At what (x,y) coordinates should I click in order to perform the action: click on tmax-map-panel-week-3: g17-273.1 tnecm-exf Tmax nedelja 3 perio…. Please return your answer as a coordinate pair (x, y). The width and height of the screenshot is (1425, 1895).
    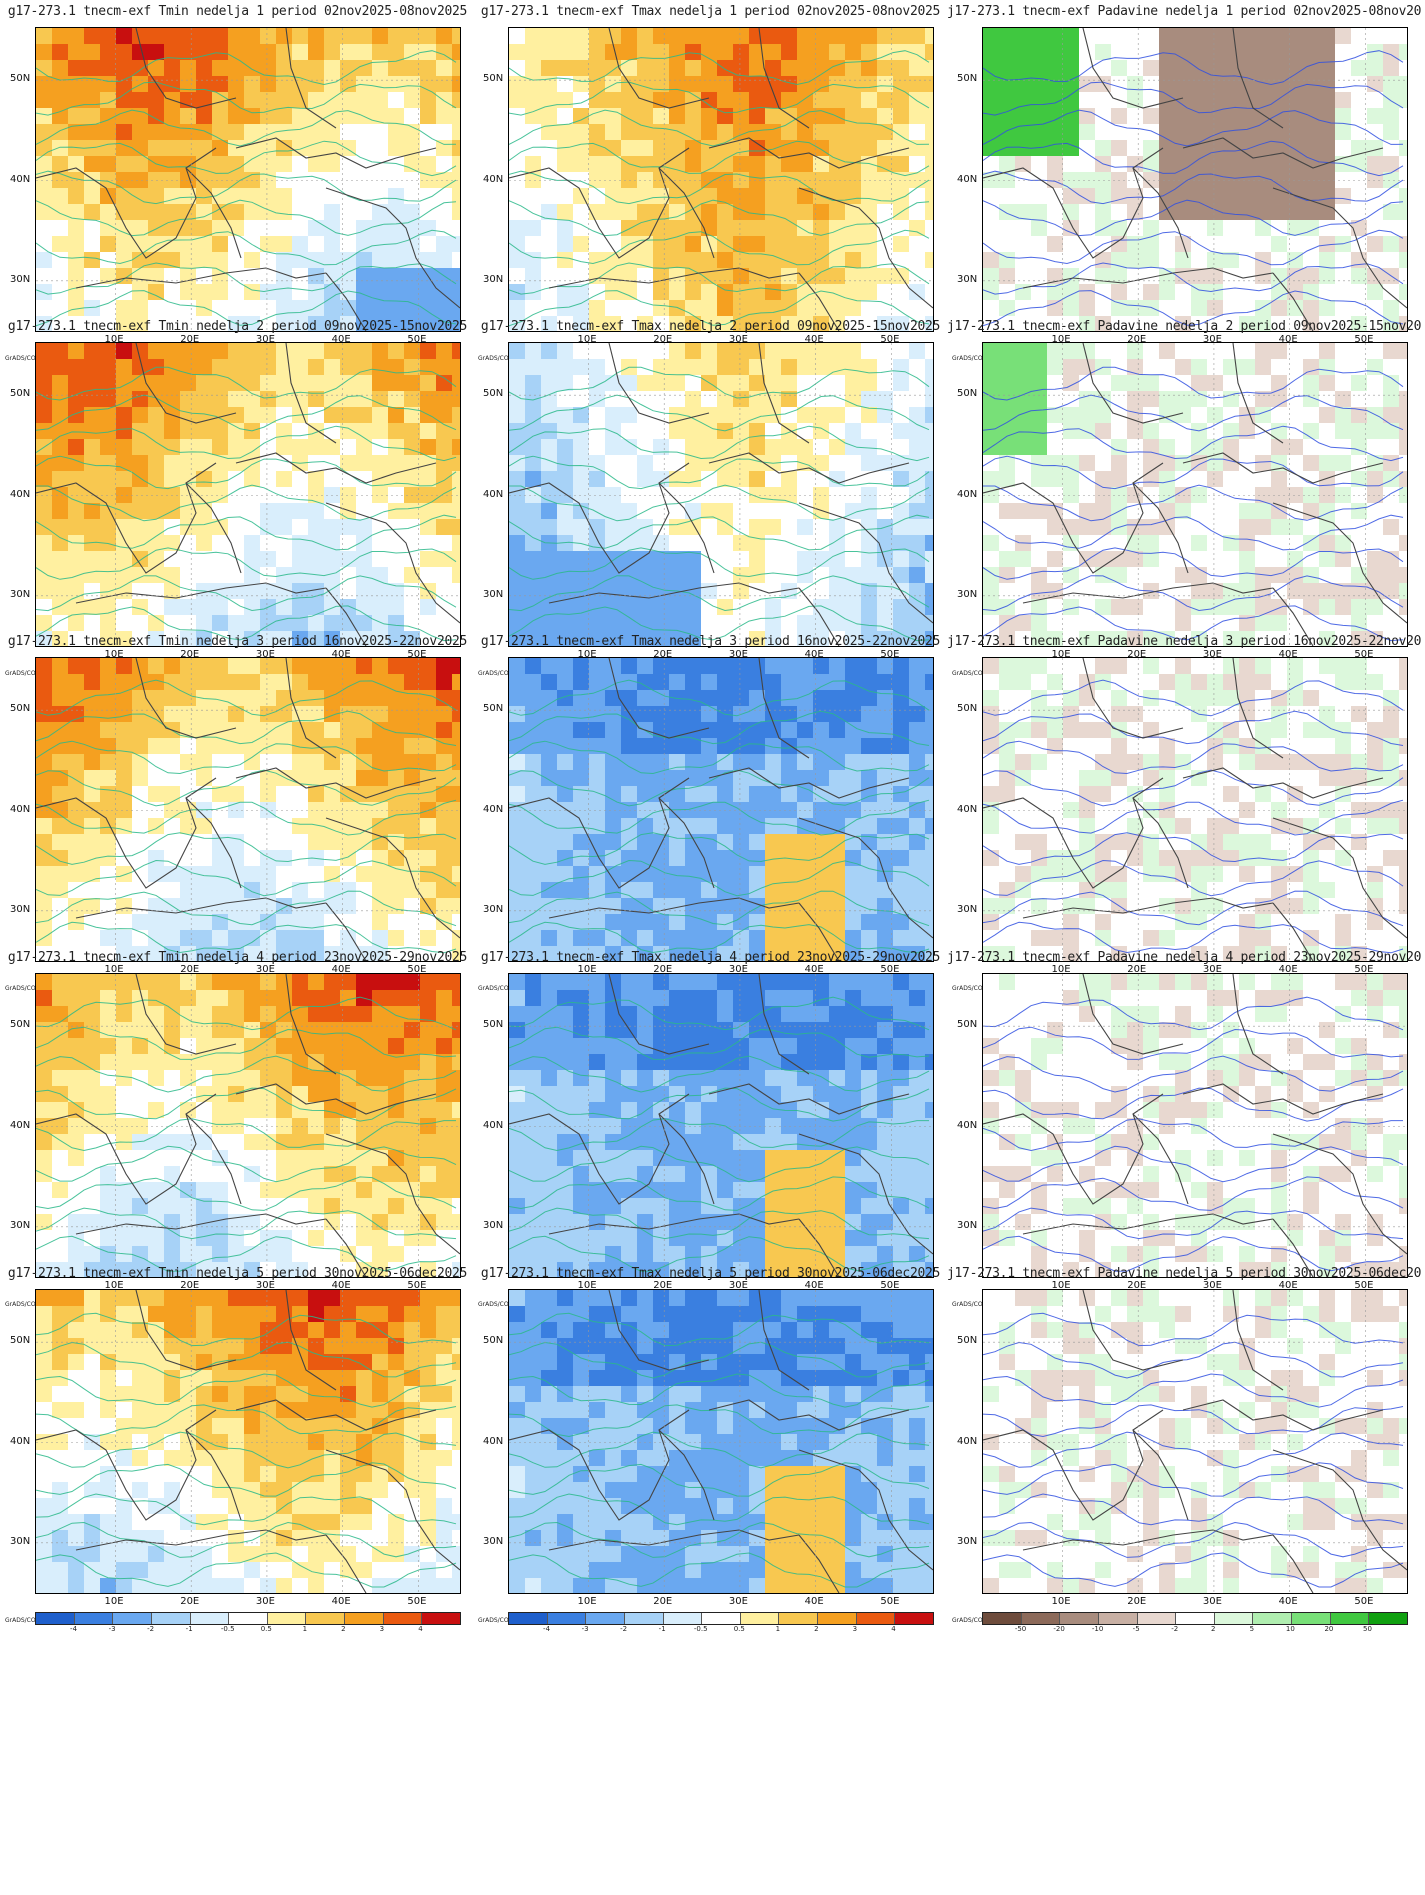
    Looking at the image, I should click on (710, 819).